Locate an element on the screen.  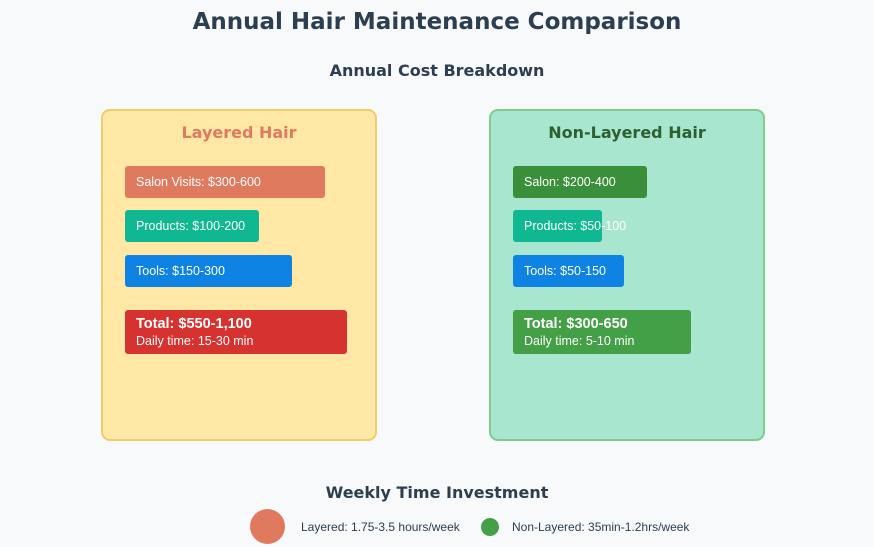
non-layered-time-circle is located at coordinates (490, 527).